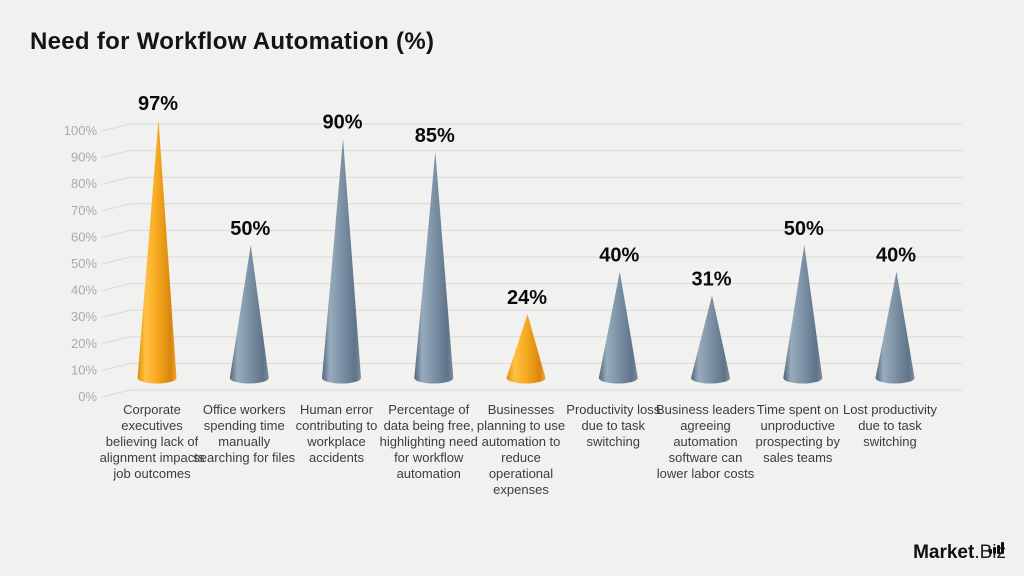 The width and height of the screenshot is (1024, 576). I want to click on brand-logo: Market.Biz, so click(959, 553).